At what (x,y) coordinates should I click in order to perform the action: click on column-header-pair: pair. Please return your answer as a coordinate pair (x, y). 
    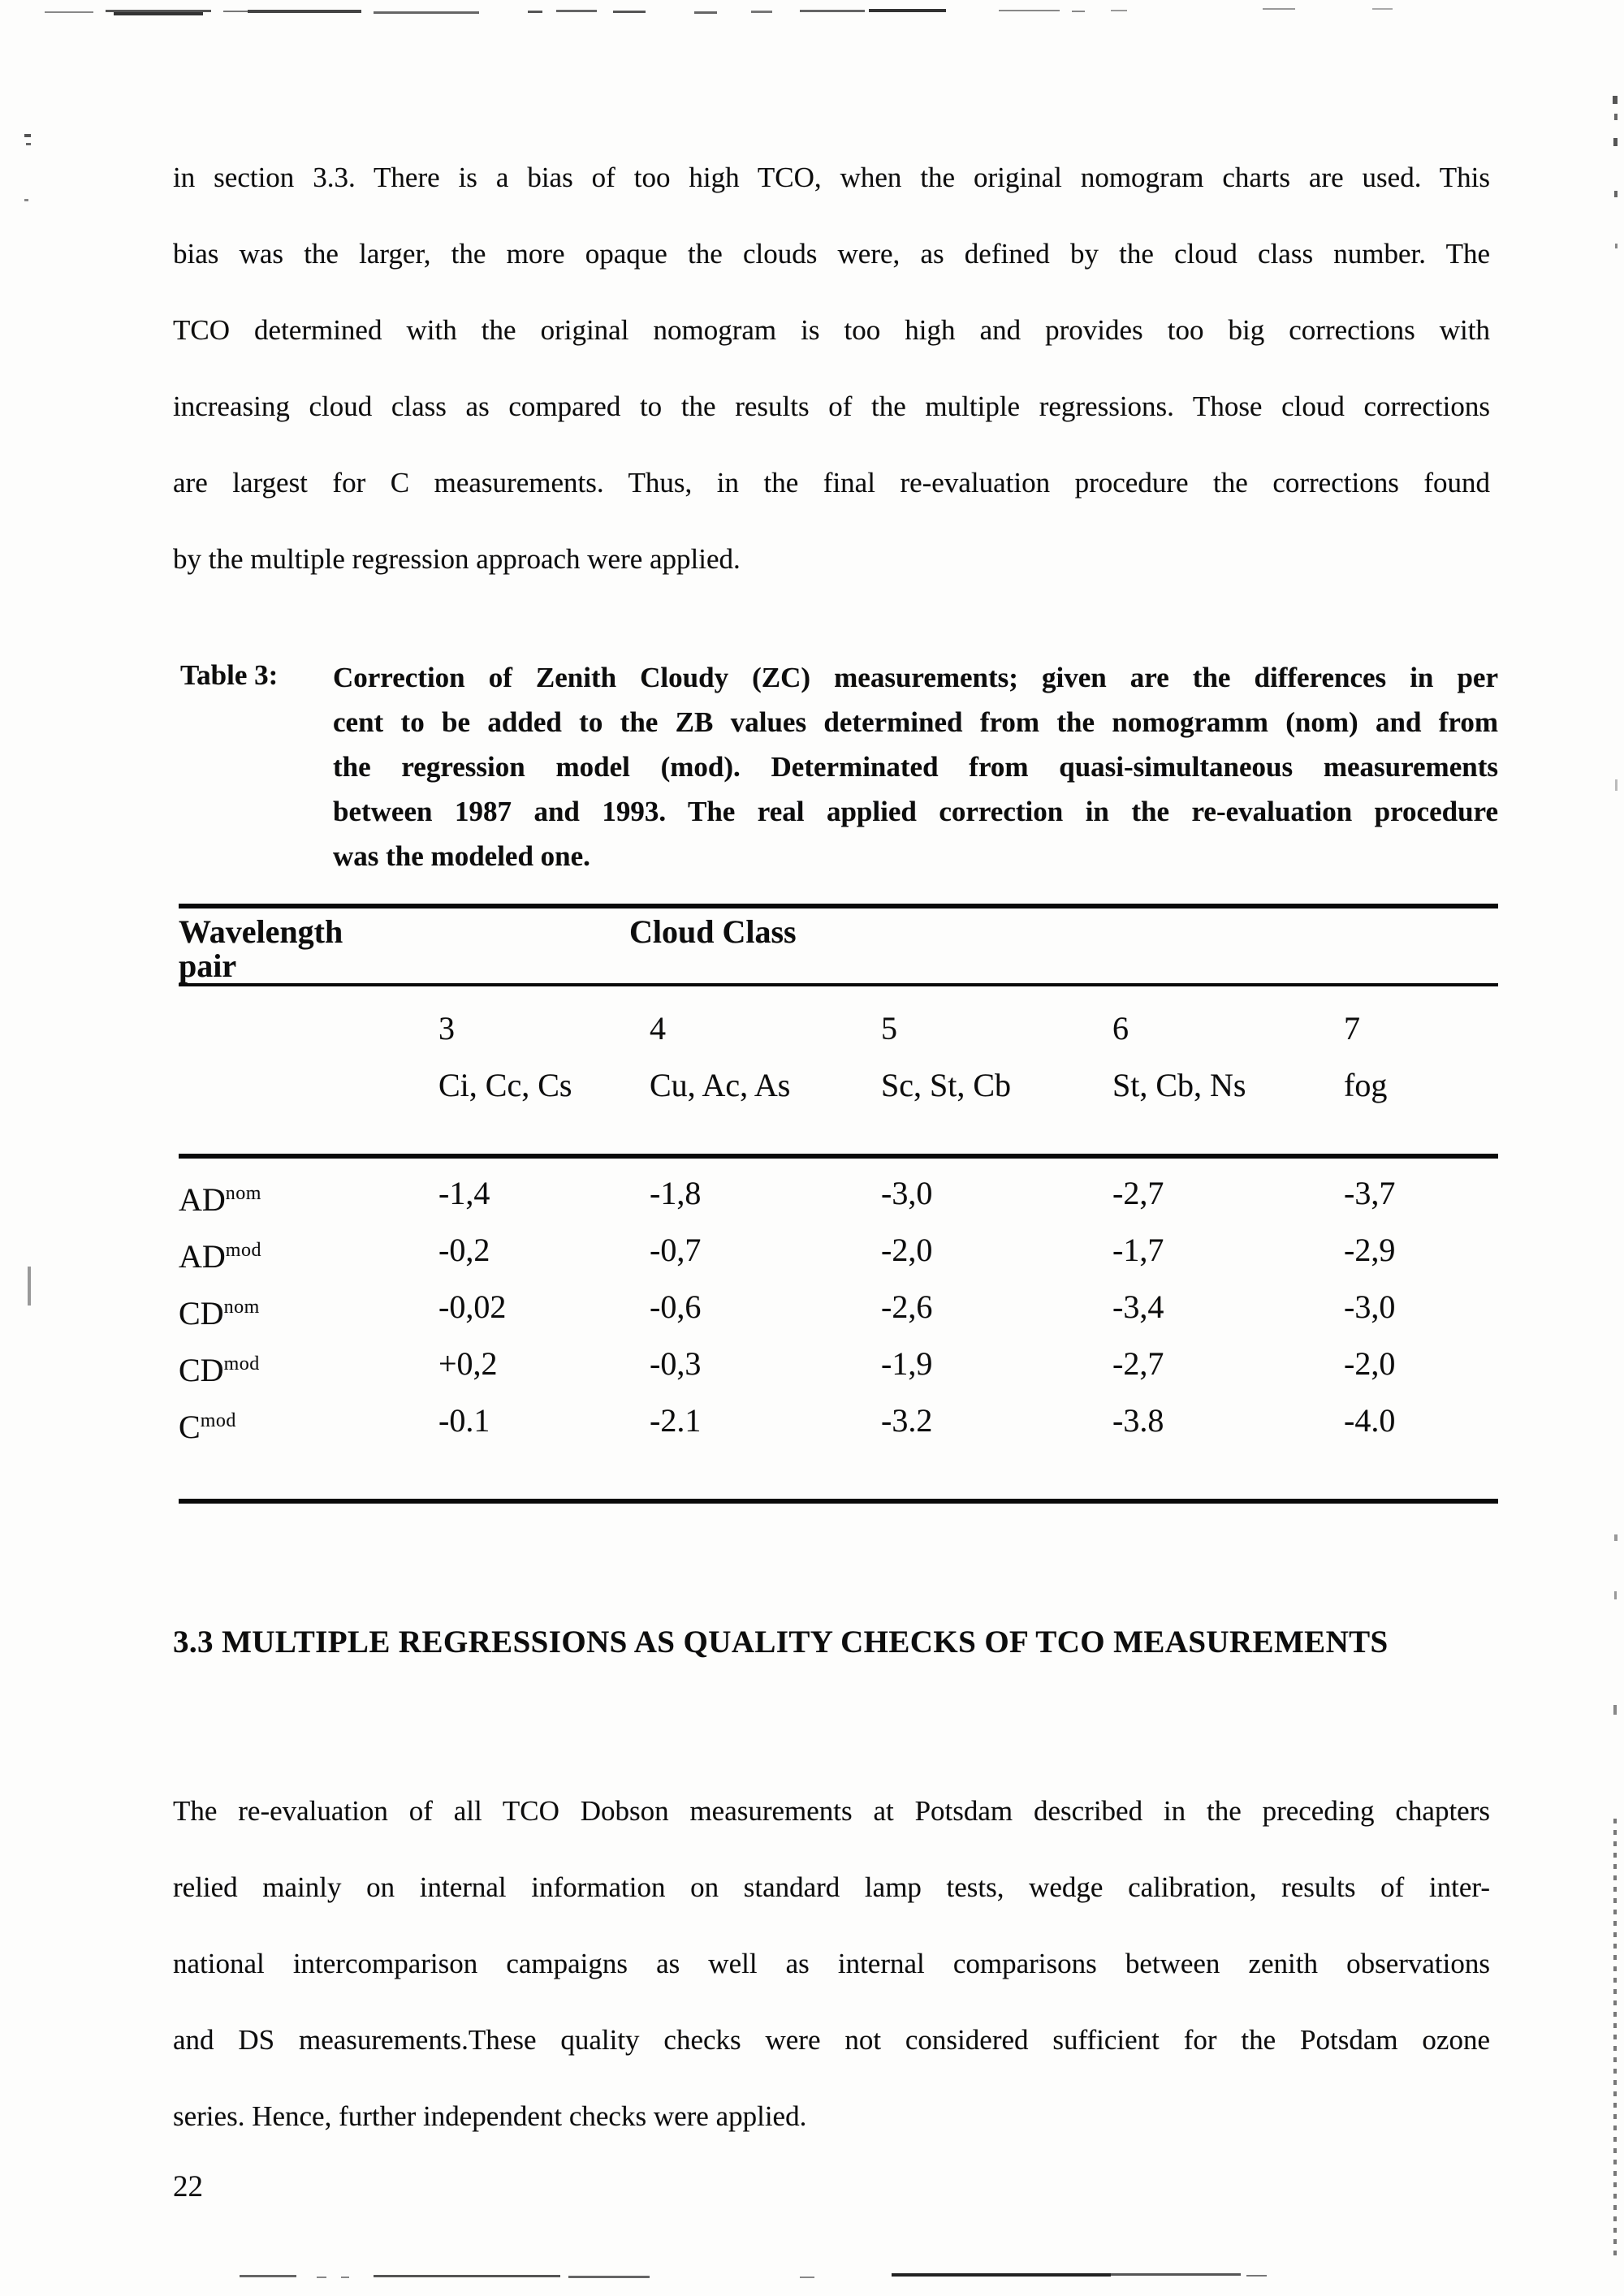
    Looking at the image, I should click on (208, 966).